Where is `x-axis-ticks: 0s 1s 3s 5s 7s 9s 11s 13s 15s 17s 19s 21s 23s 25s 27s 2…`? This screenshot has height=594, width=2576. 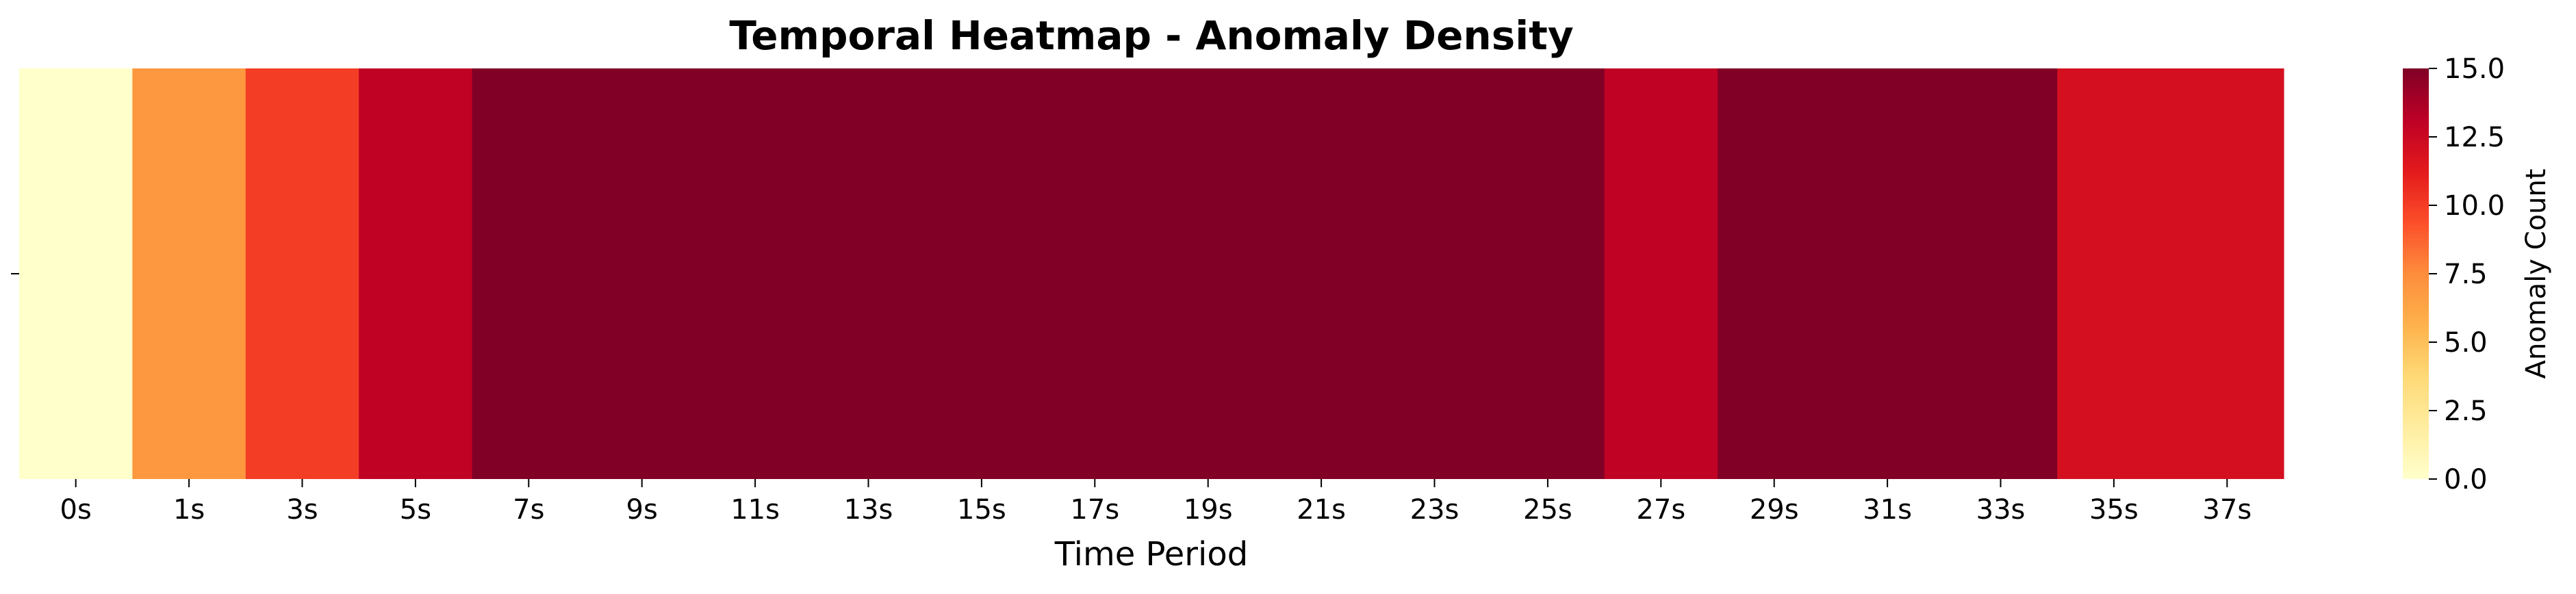 x-axis-ticks: 0s 1s 3s 5s 7s 9s 11s 13s 15s 17s 19s 21s 23s 25s 27s 2… is located at coordinates (1156, 502).